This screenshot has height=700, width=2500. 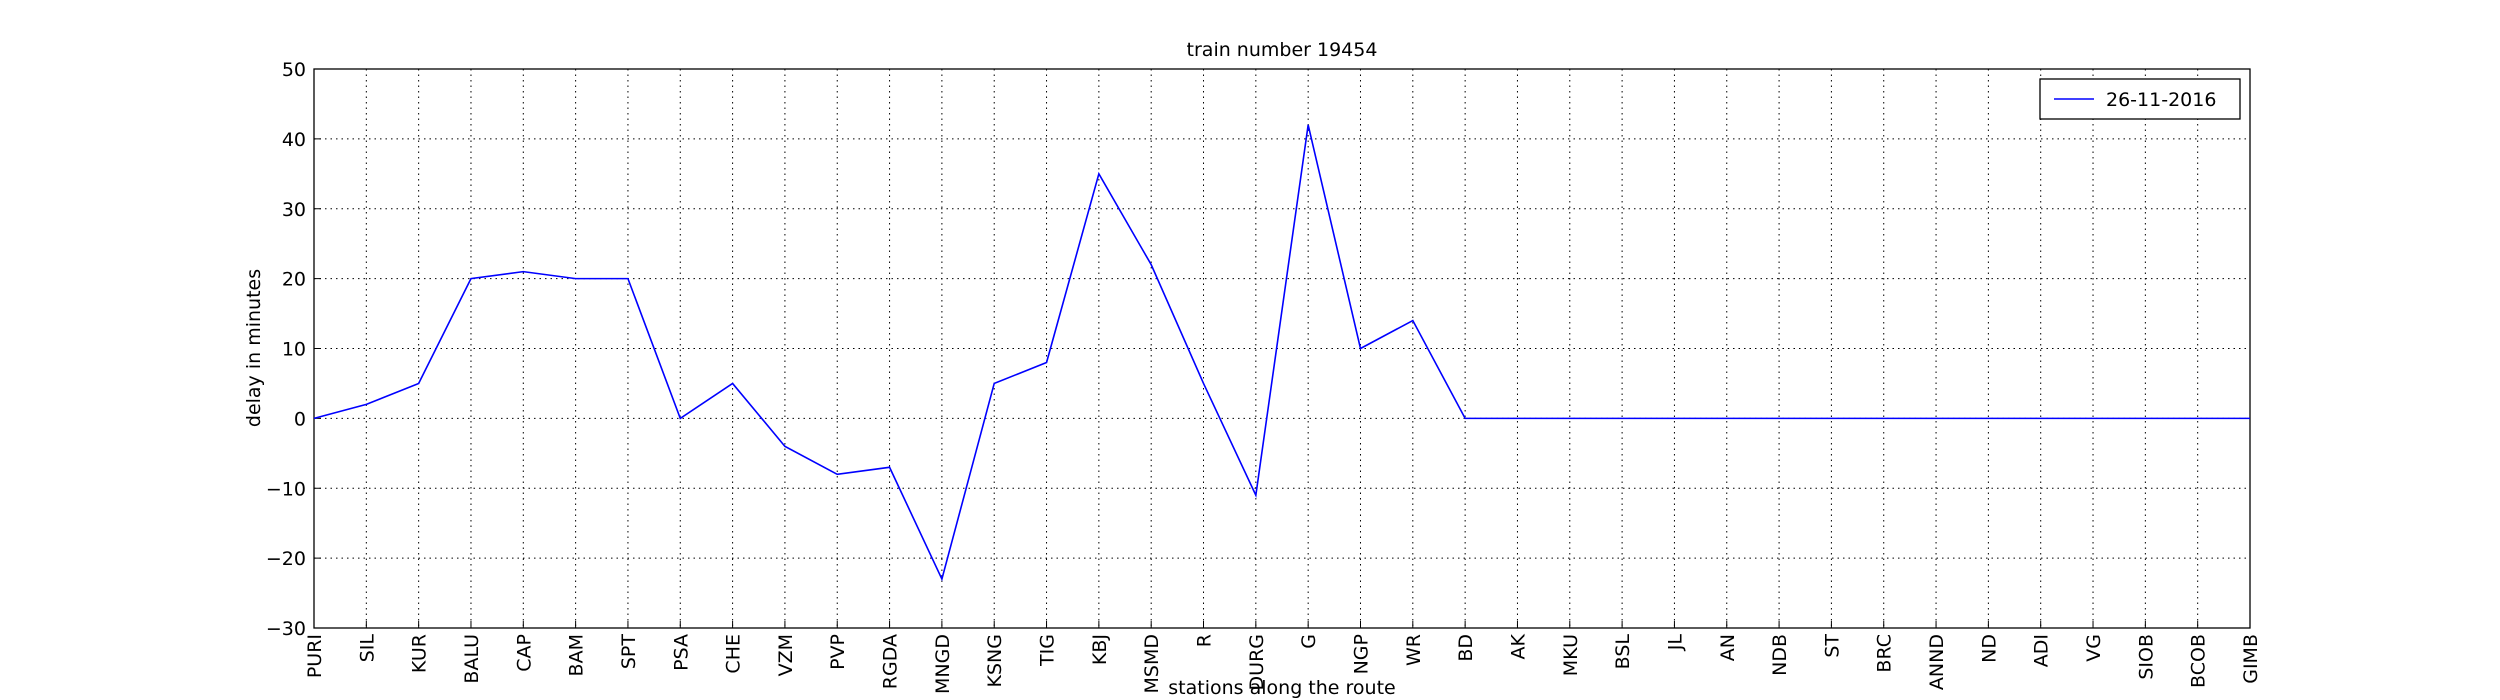 What do you see at coordinates (1152, 663) in the screenshot?
I see `x-tick-label: MSMD` at bounding box center [1152, 663].